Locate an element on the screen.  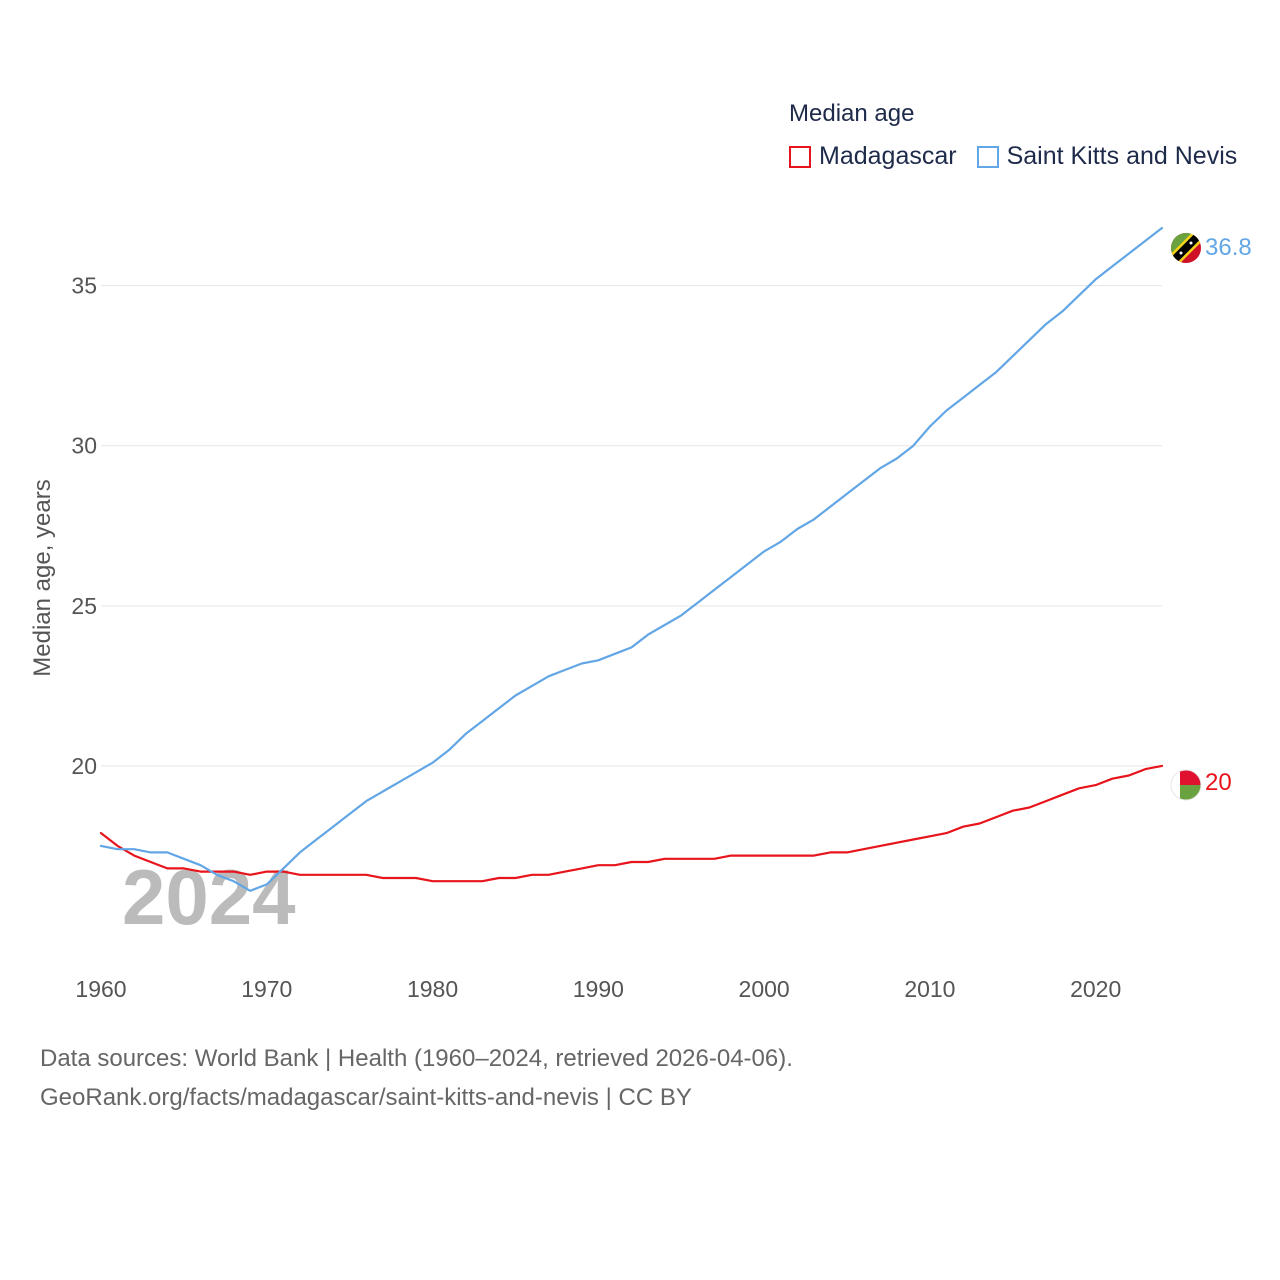
madagascar-end-value: 20 is located at coordinates (1218, 782).